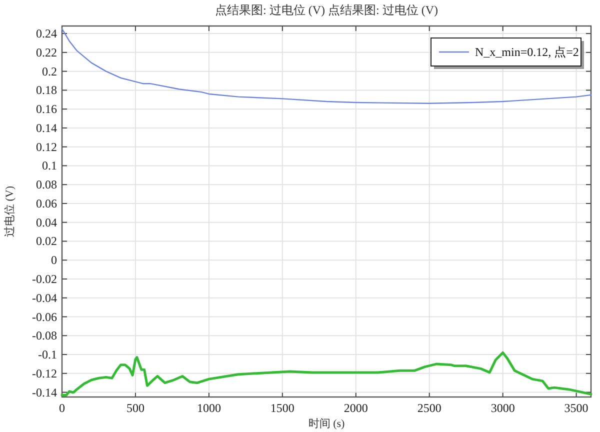 The height and width of the screenshot is (432, 600). Describe the element at coordinates (46, 33) in the screenshot. I see `y-tick-label: 0.24` at that location.